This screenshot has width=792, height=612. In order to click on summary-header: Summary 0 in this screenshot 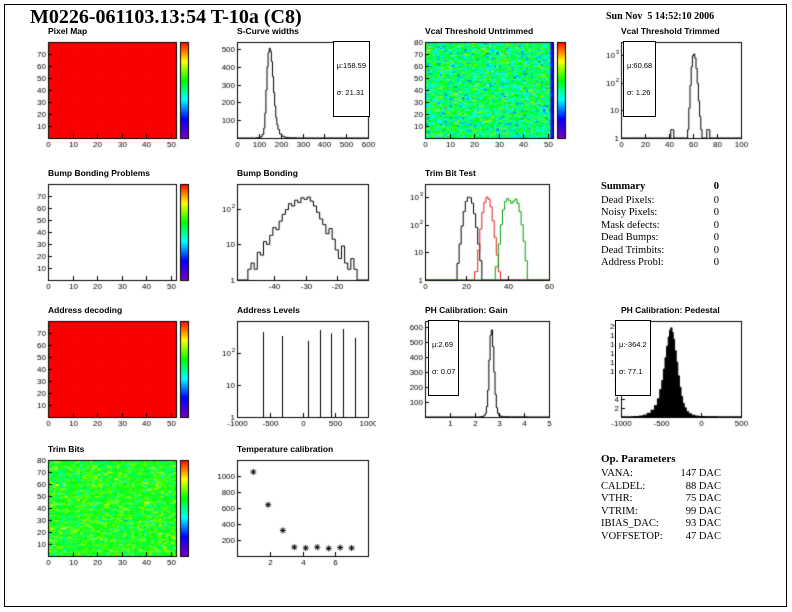, I will do `click(660, 187)`.